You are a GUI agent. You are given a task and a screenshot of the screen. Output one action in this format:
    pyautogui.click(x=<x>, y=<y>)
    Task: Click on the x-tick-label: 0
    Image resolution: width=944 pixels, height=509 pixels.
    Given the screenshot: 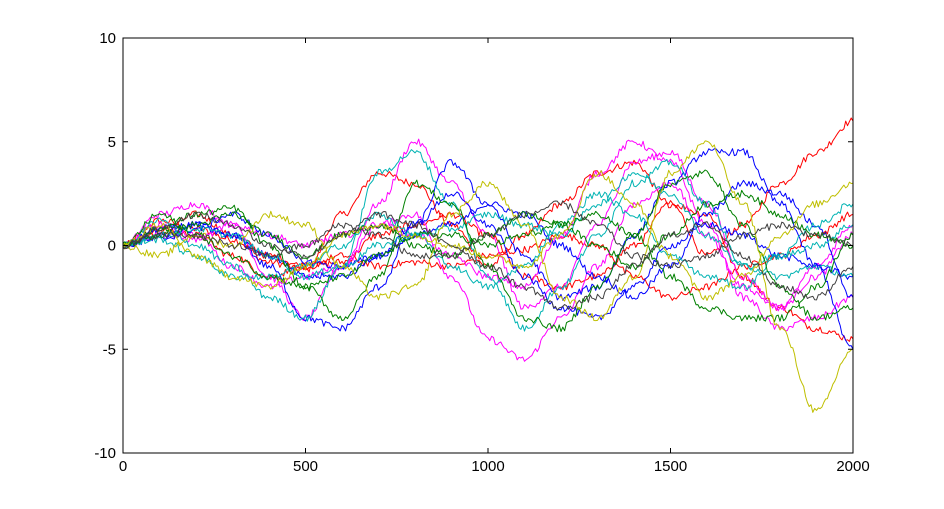 What is the action you would take?
    pyautogui.click(x=123, y=466)
    